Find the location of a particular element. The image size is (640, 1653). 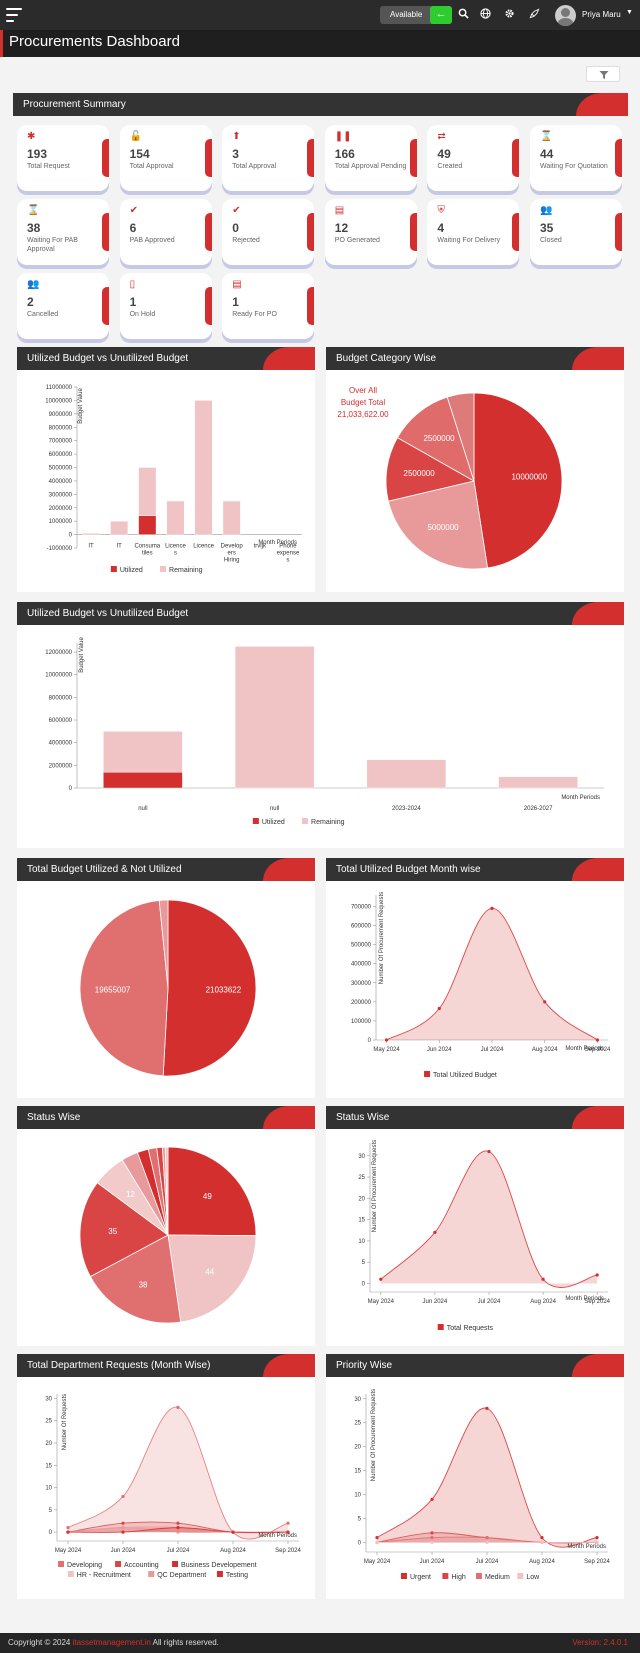

y-tick-label: 8000000 is located at coordinates (61, 428).